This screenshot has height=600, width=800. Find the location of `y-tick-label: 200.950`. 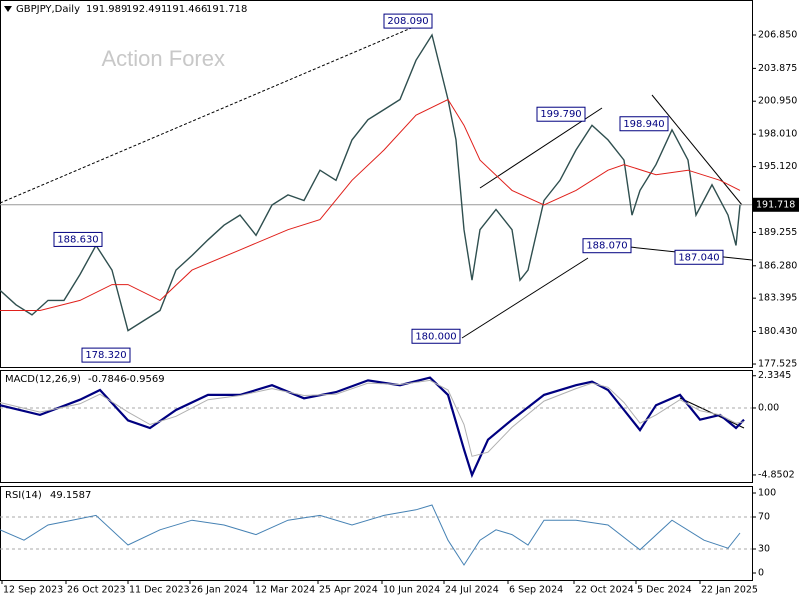

y-tick-label: 200.950 is located at coordinates (777, 101).